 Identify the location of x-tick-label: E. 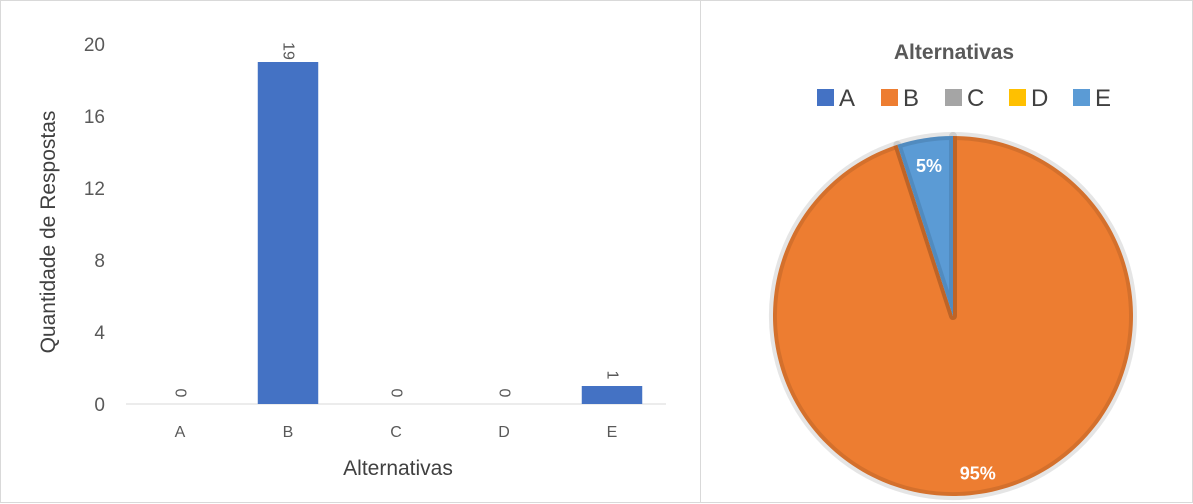
(612, 432).